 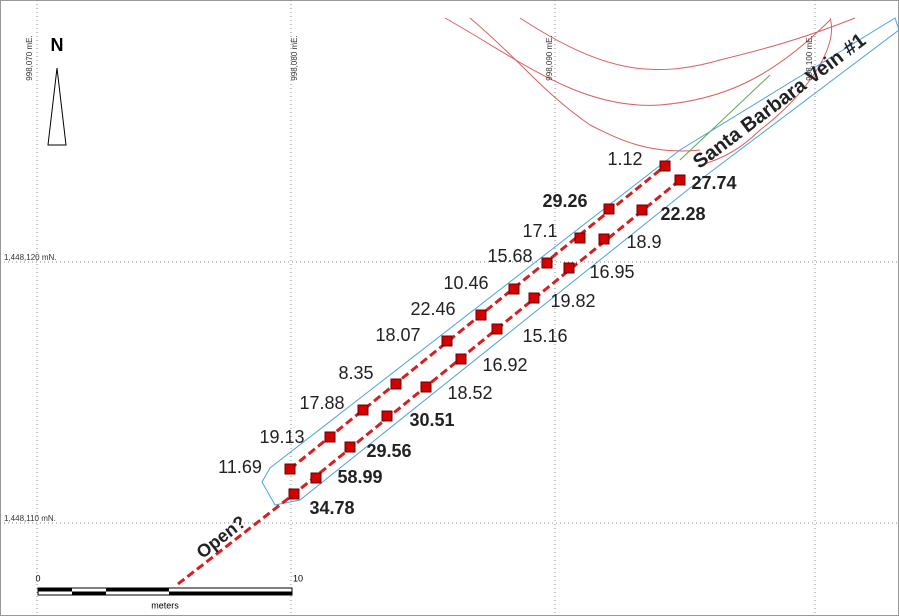 I want to click on scale-start: 0, so click(x=37, y=578).